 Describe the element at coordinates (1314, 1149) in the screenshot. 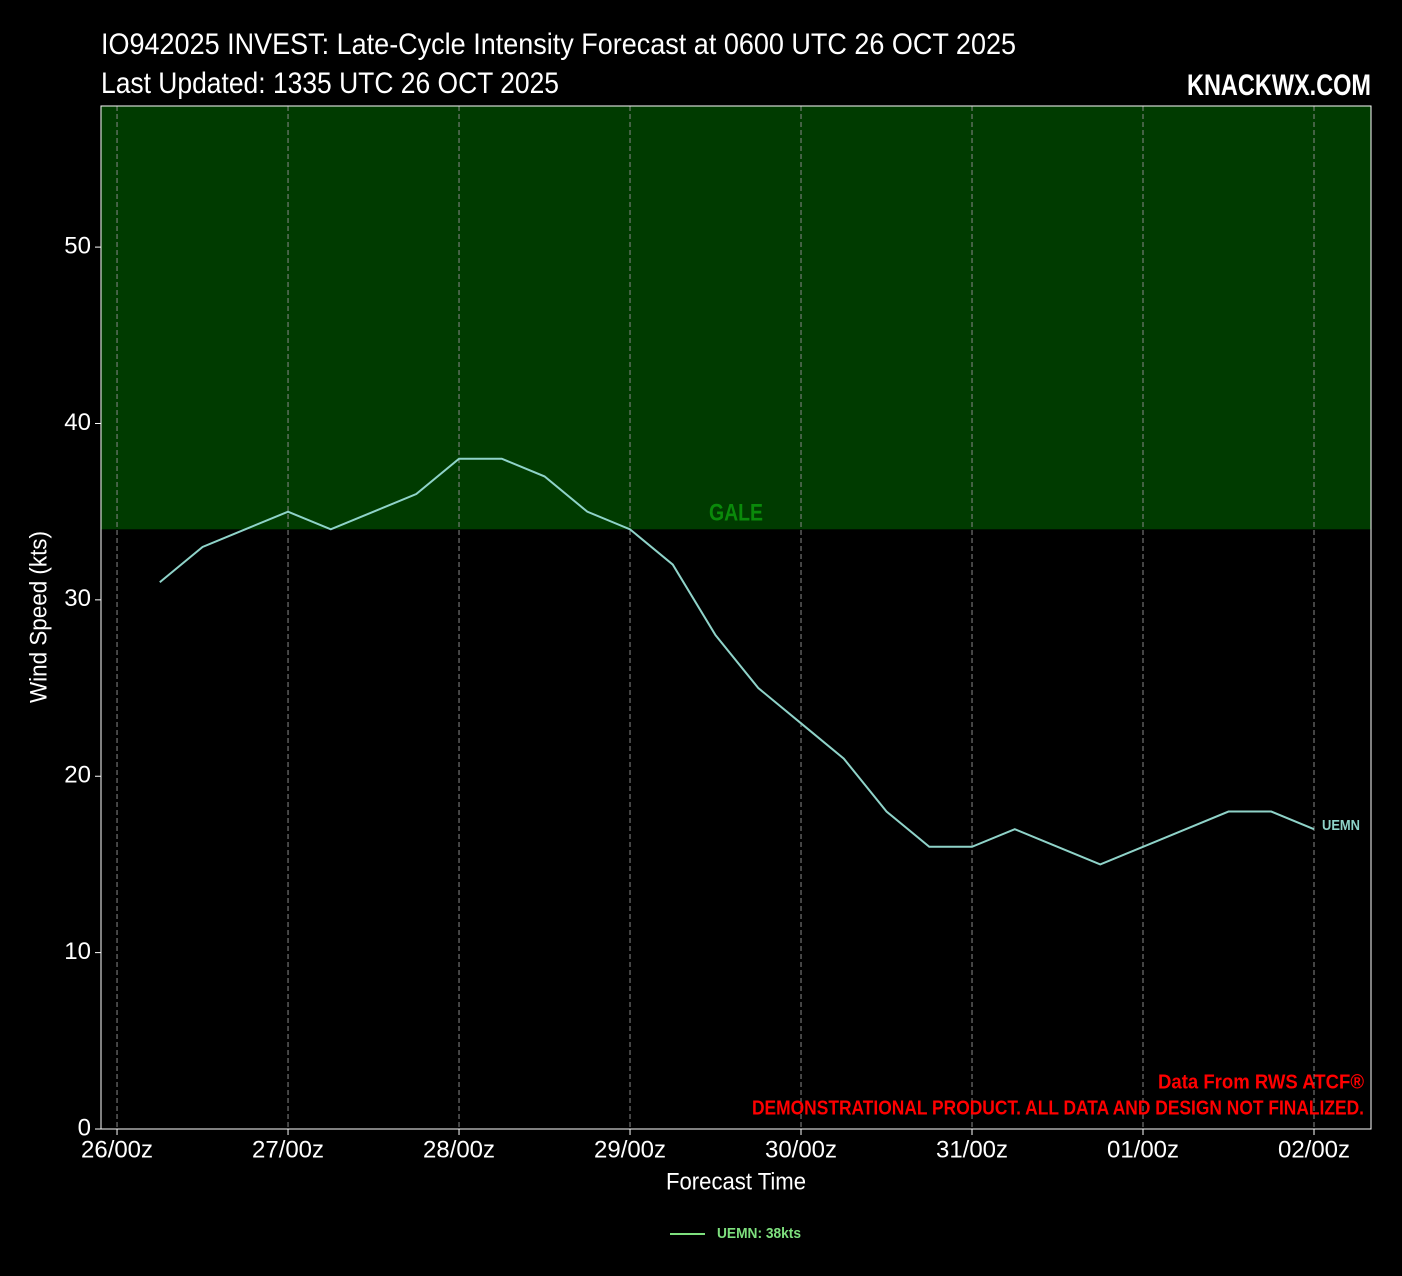

I see `x-tick-label: 02/00z` at that location.